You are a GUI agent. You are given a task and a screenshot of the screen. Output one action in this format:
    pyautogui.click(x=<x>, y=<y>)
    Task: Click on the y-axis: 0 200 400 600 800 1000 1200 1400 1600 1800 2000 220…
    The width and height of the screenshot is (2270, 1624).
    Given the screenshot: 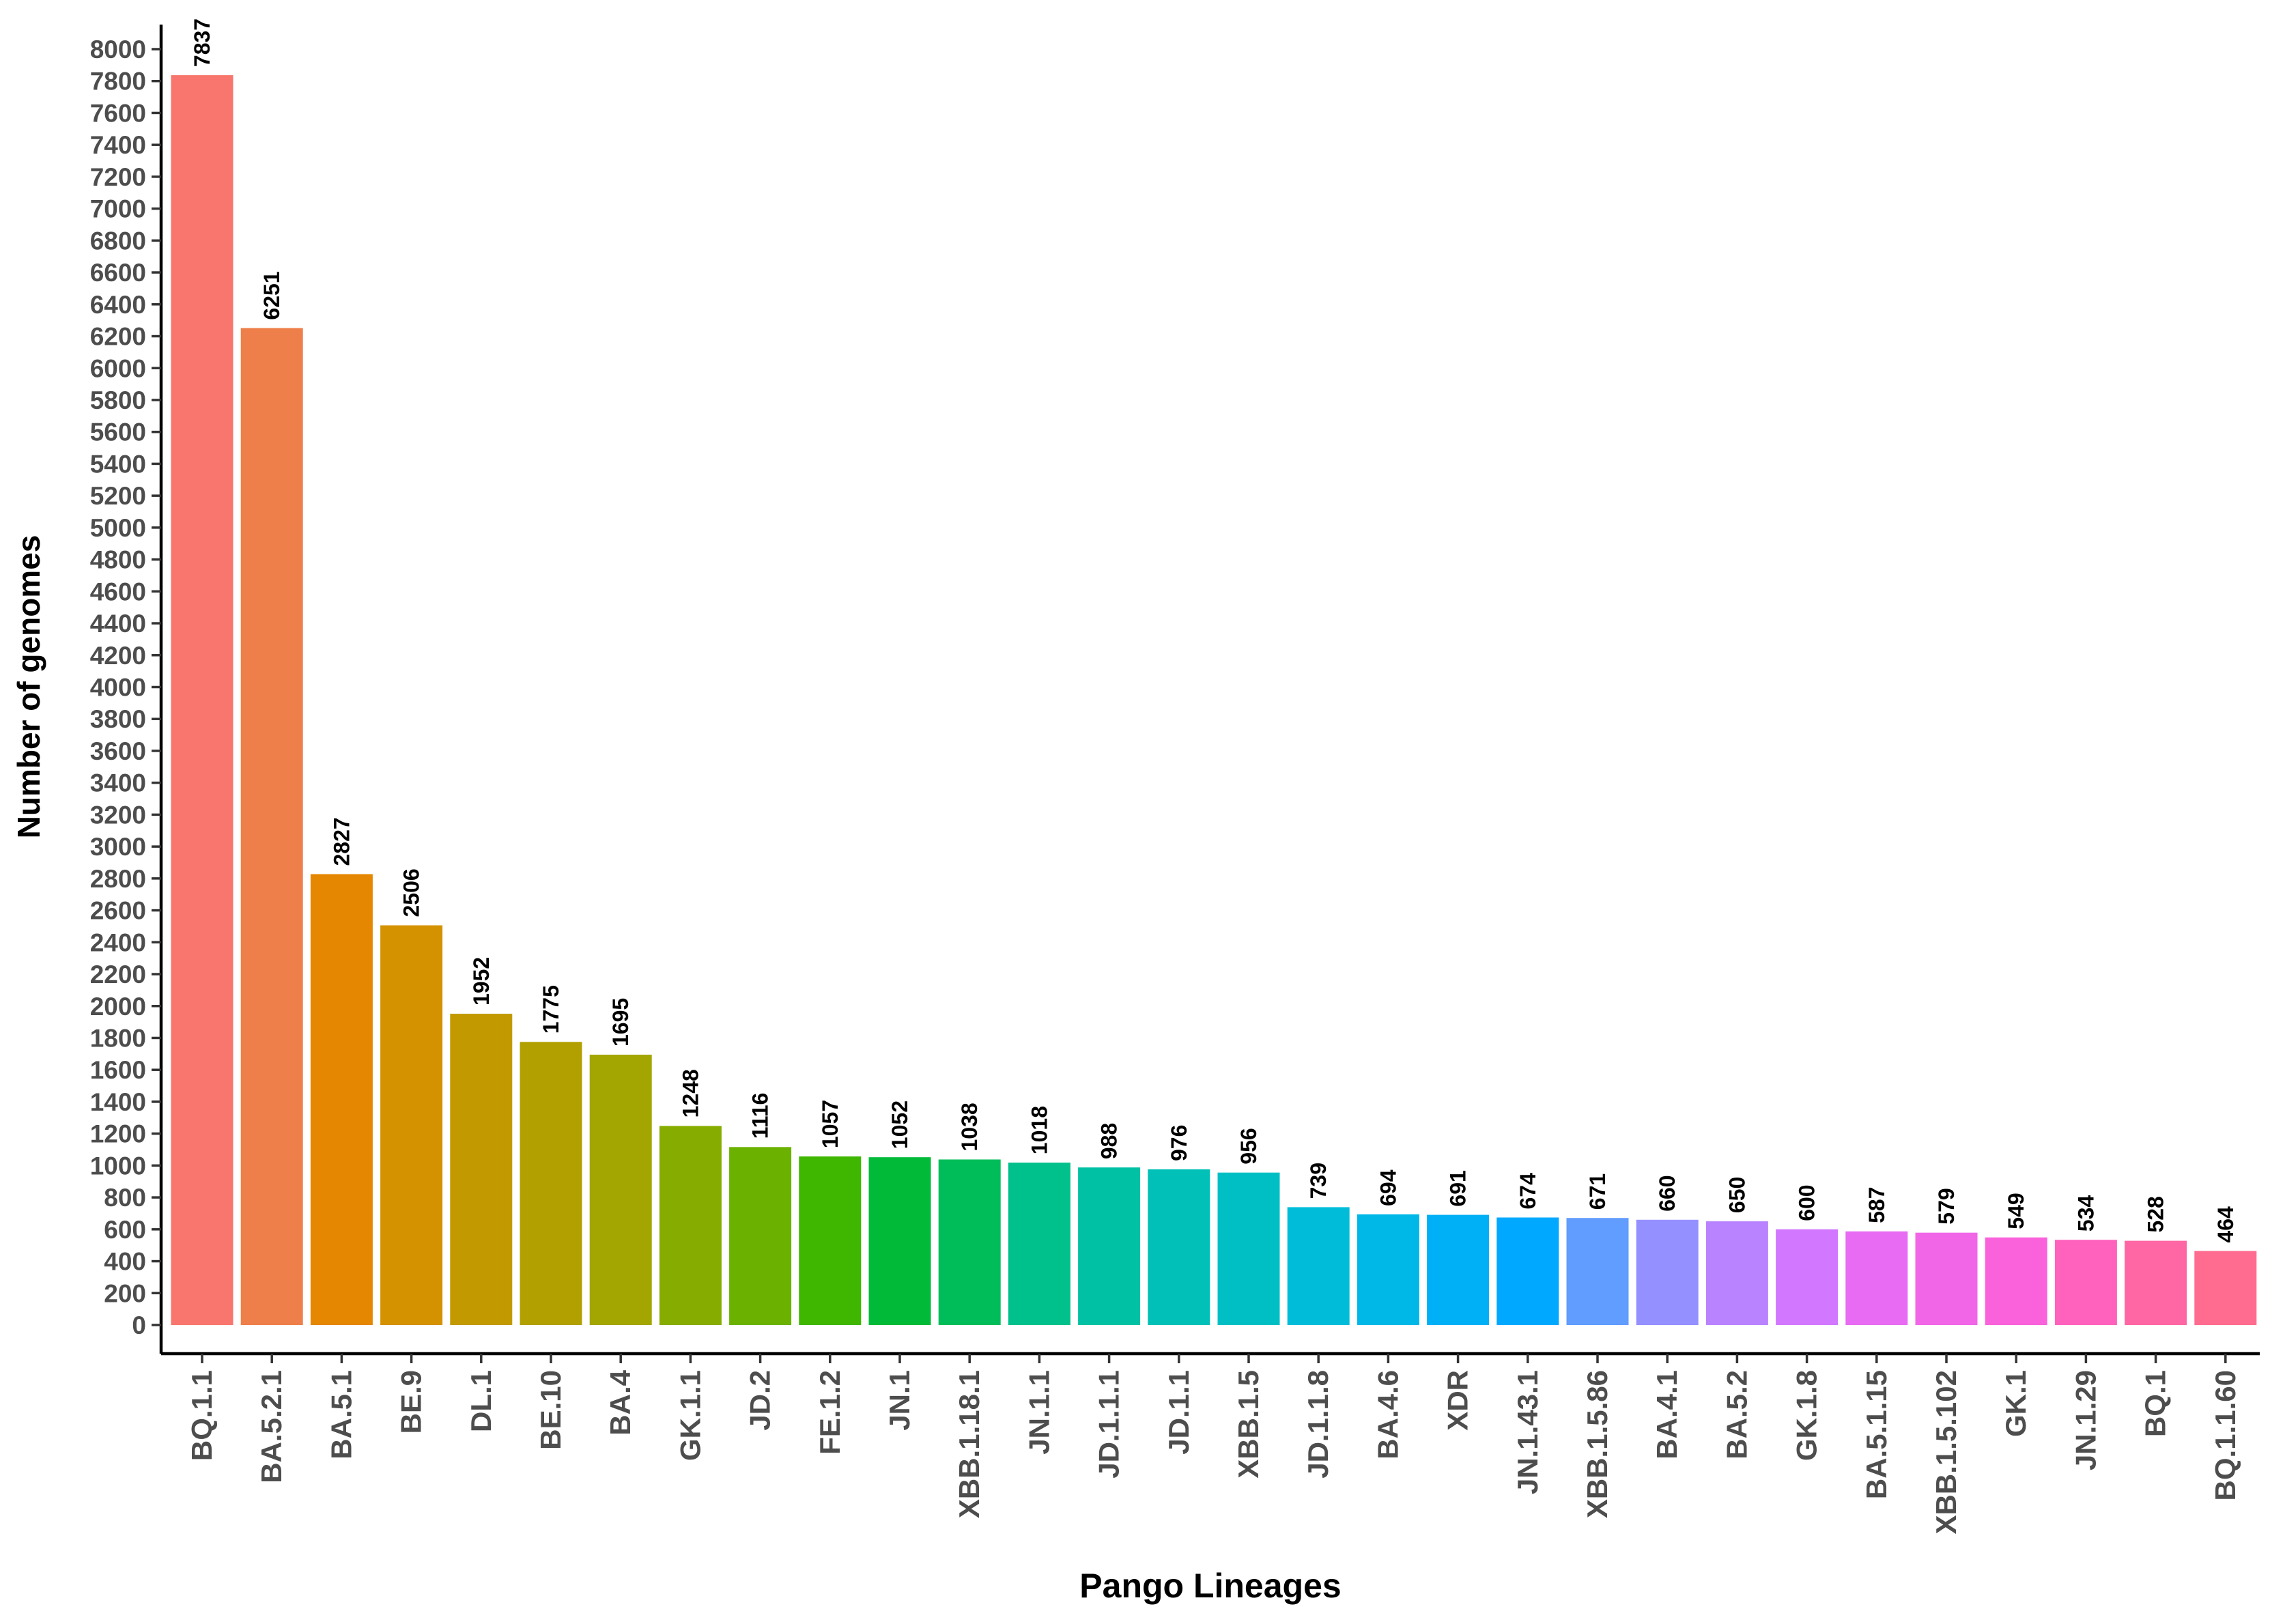 What is the action you would take?
    pyautogui.click(x=126, y=689)
    